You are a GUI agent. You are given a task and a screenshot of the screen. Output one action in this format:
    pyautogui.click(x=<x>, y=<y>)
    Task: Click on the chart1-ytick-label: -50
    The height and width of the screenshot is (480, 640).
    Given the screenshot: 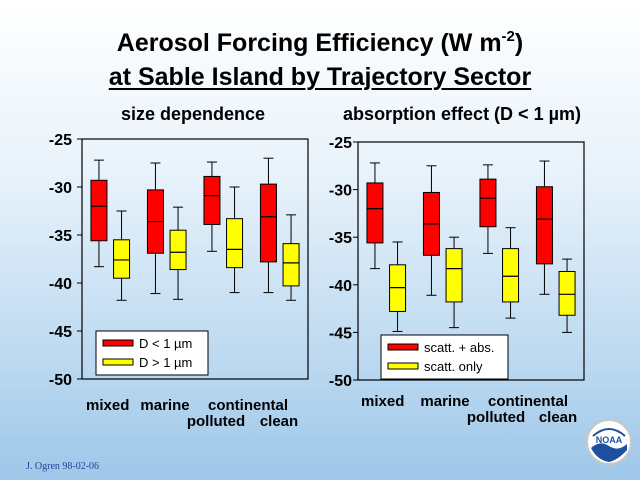 What is the action you would take?
    pyautogui.click(x=60, y=380)
    